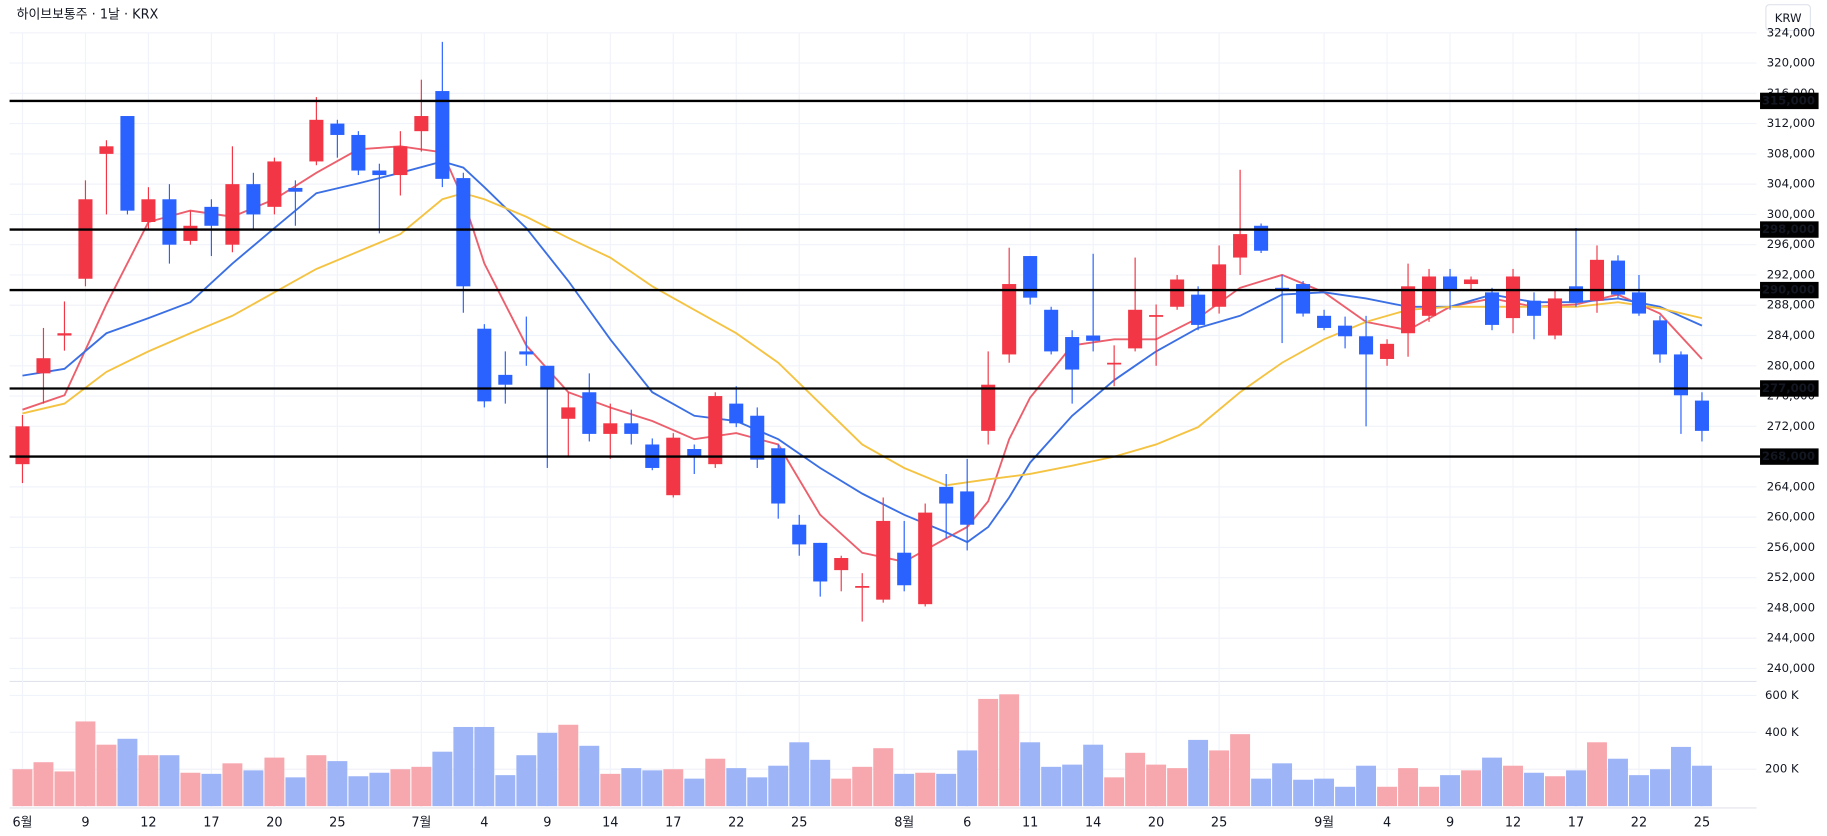 This screenshot has width=1827, height=836. What do you see at coordinates (274, 823) in the screenshot?
I see `x-tick-label: 20` at bounding box center [274, 823].